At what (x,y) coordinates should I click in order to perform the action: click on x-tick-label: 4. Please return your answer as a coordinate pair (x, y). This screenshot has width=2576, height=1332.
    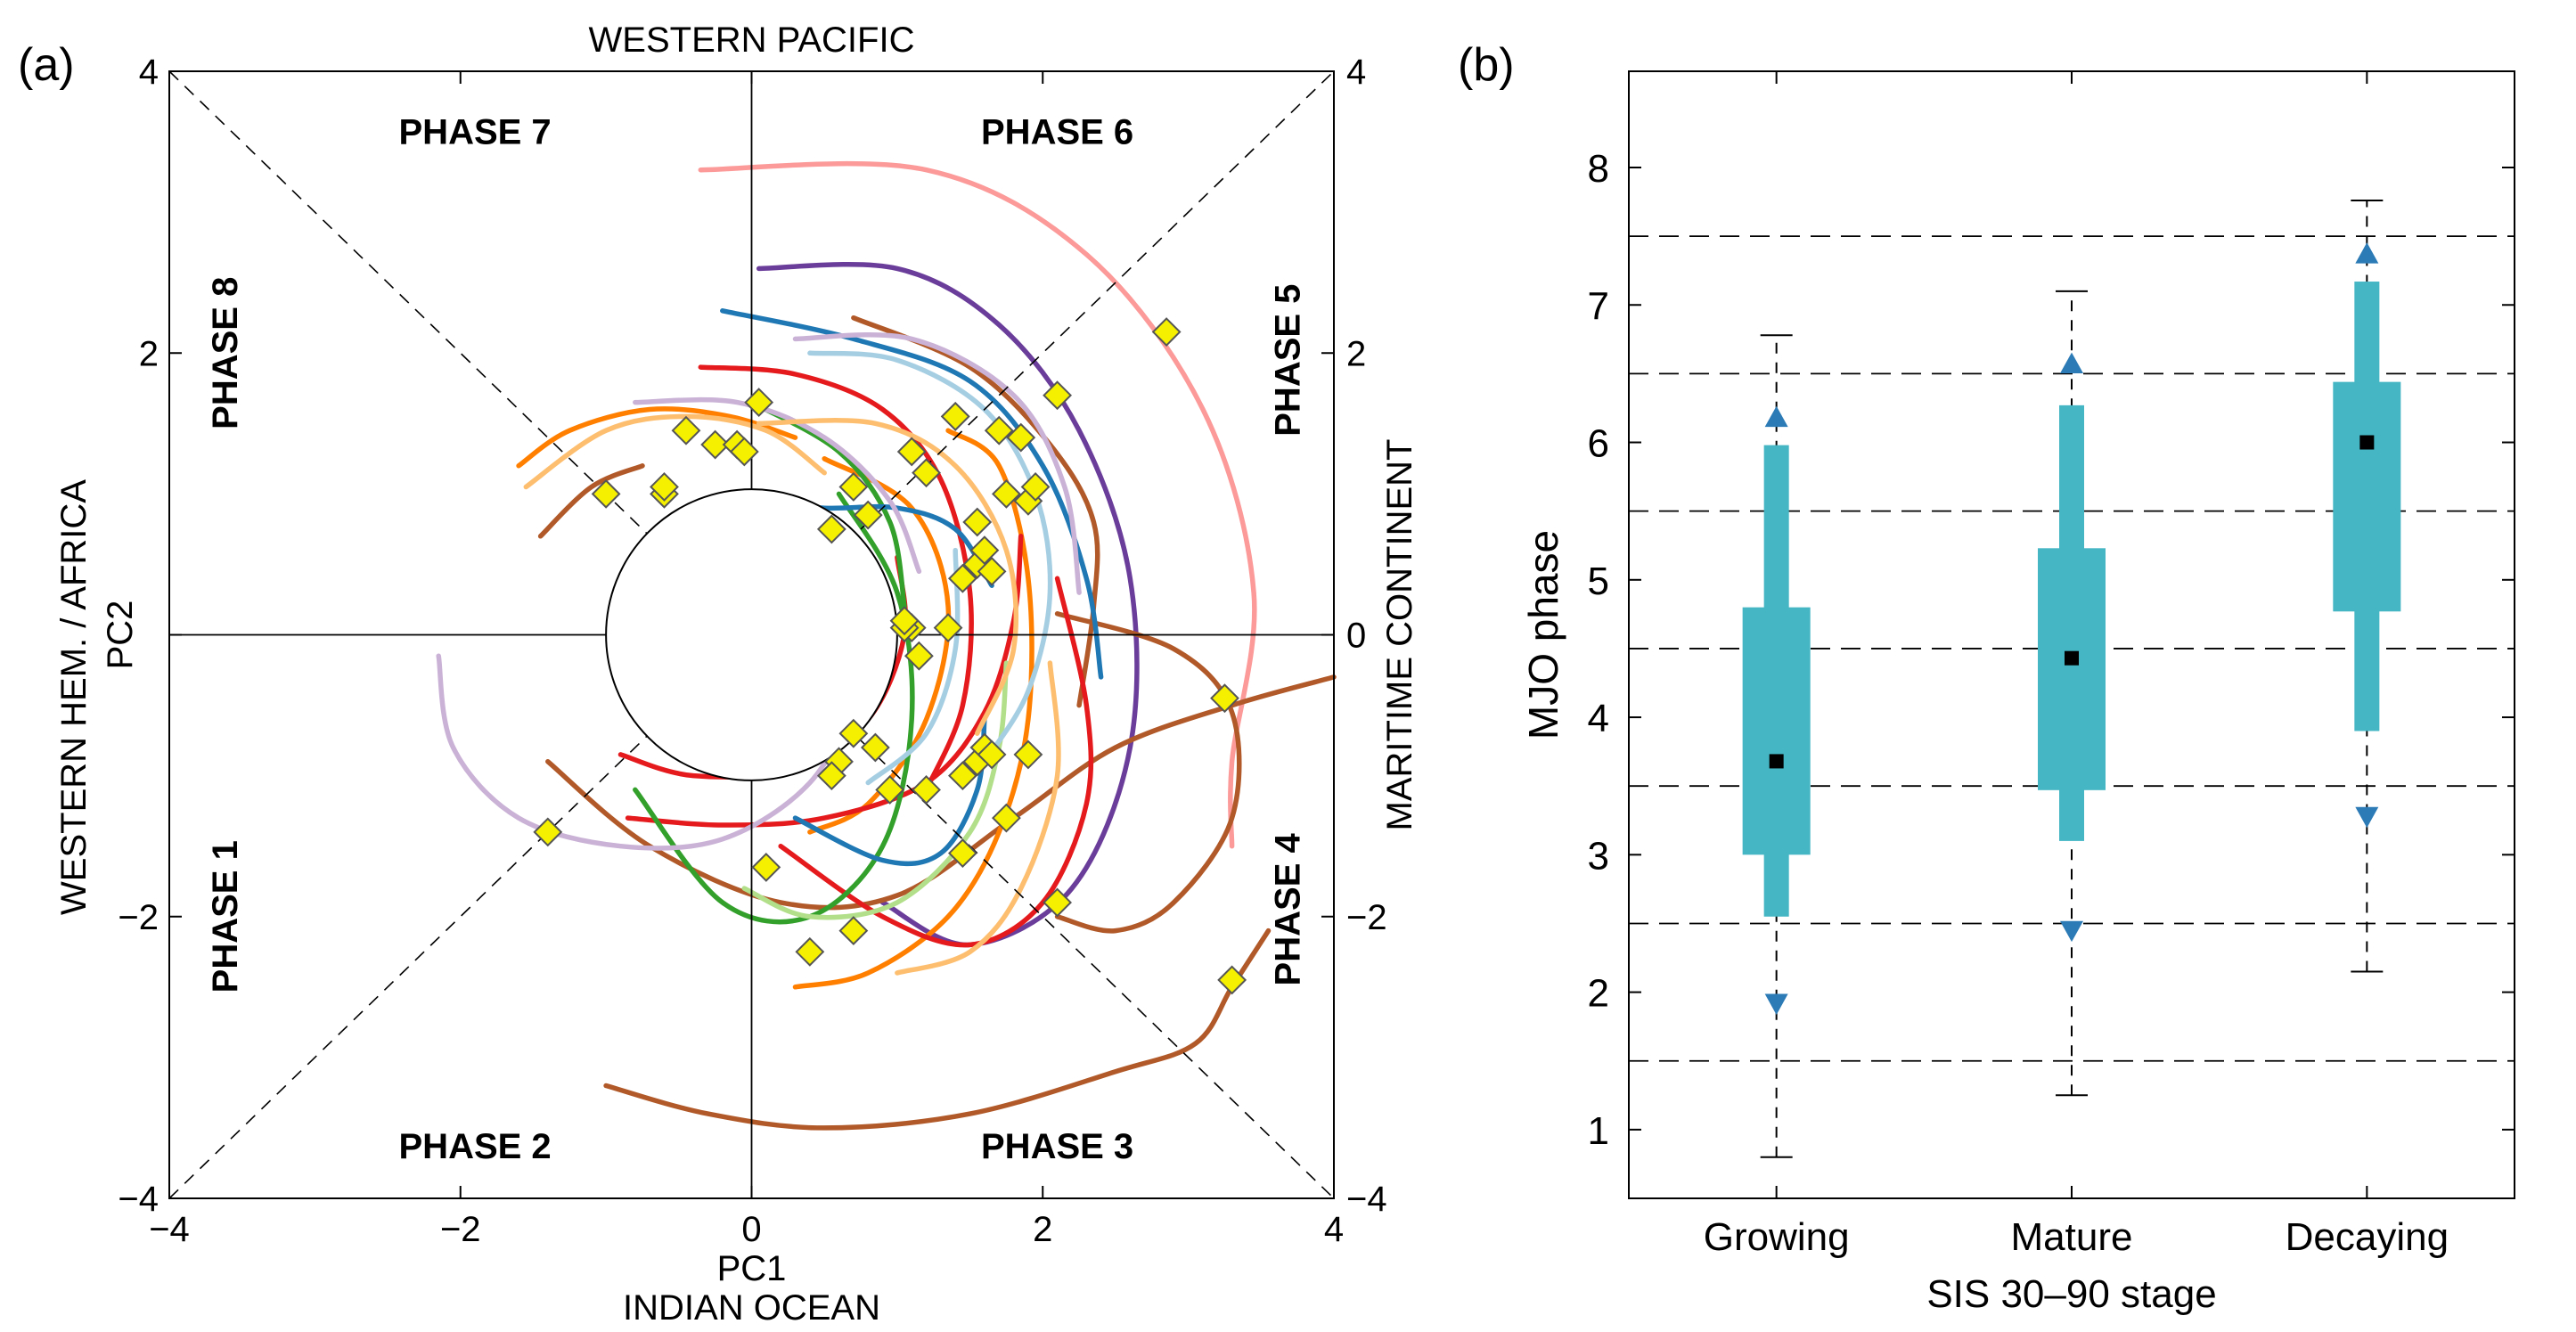
    Looking at the image, I should click on (1334, 1229).